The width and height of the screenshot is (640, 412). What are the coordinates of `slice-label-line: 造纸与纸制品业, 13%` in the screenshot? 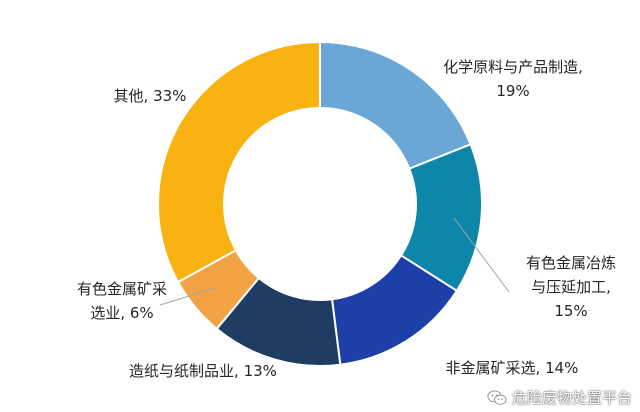 It's located at (203, 371).